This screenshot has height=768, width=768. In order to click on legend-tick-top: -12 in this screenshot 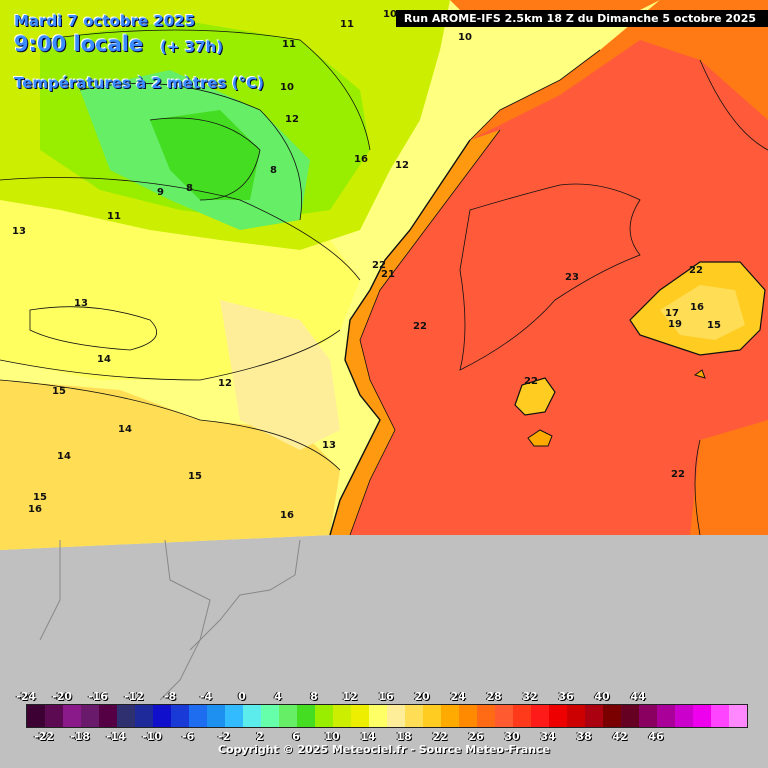, I will do `click(134, 696)`.